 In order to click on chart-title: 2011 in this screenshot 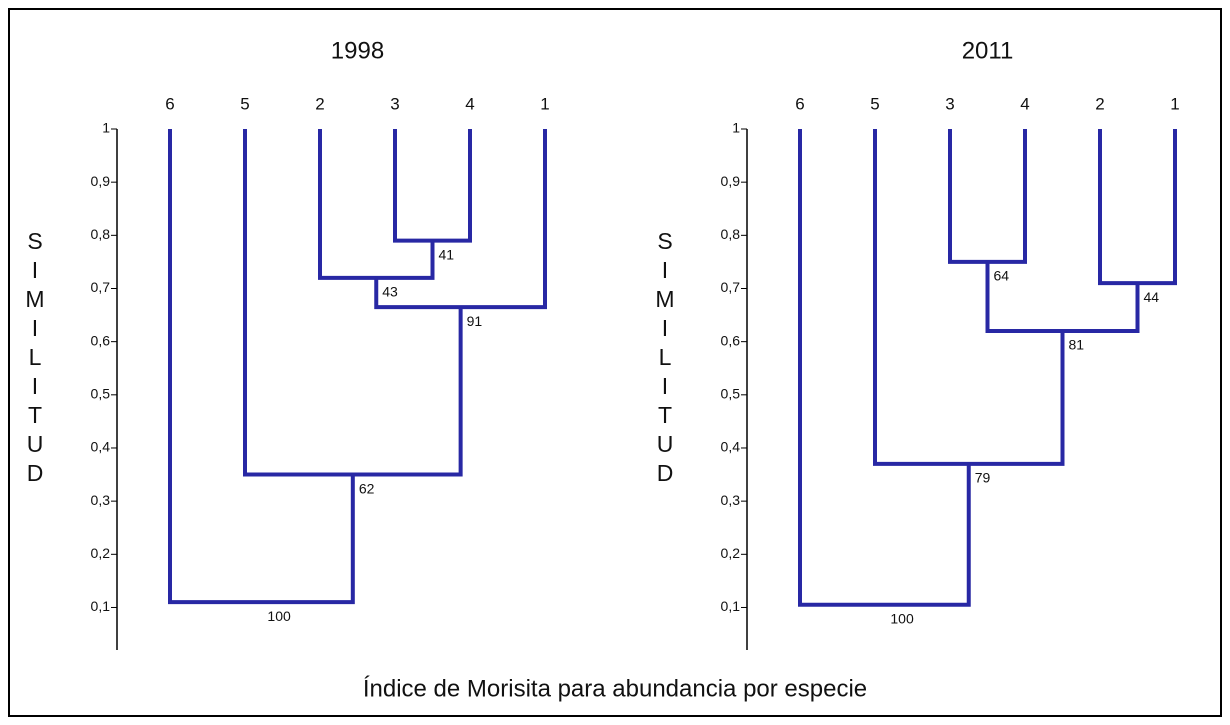, I will do `click(988, 50)`.